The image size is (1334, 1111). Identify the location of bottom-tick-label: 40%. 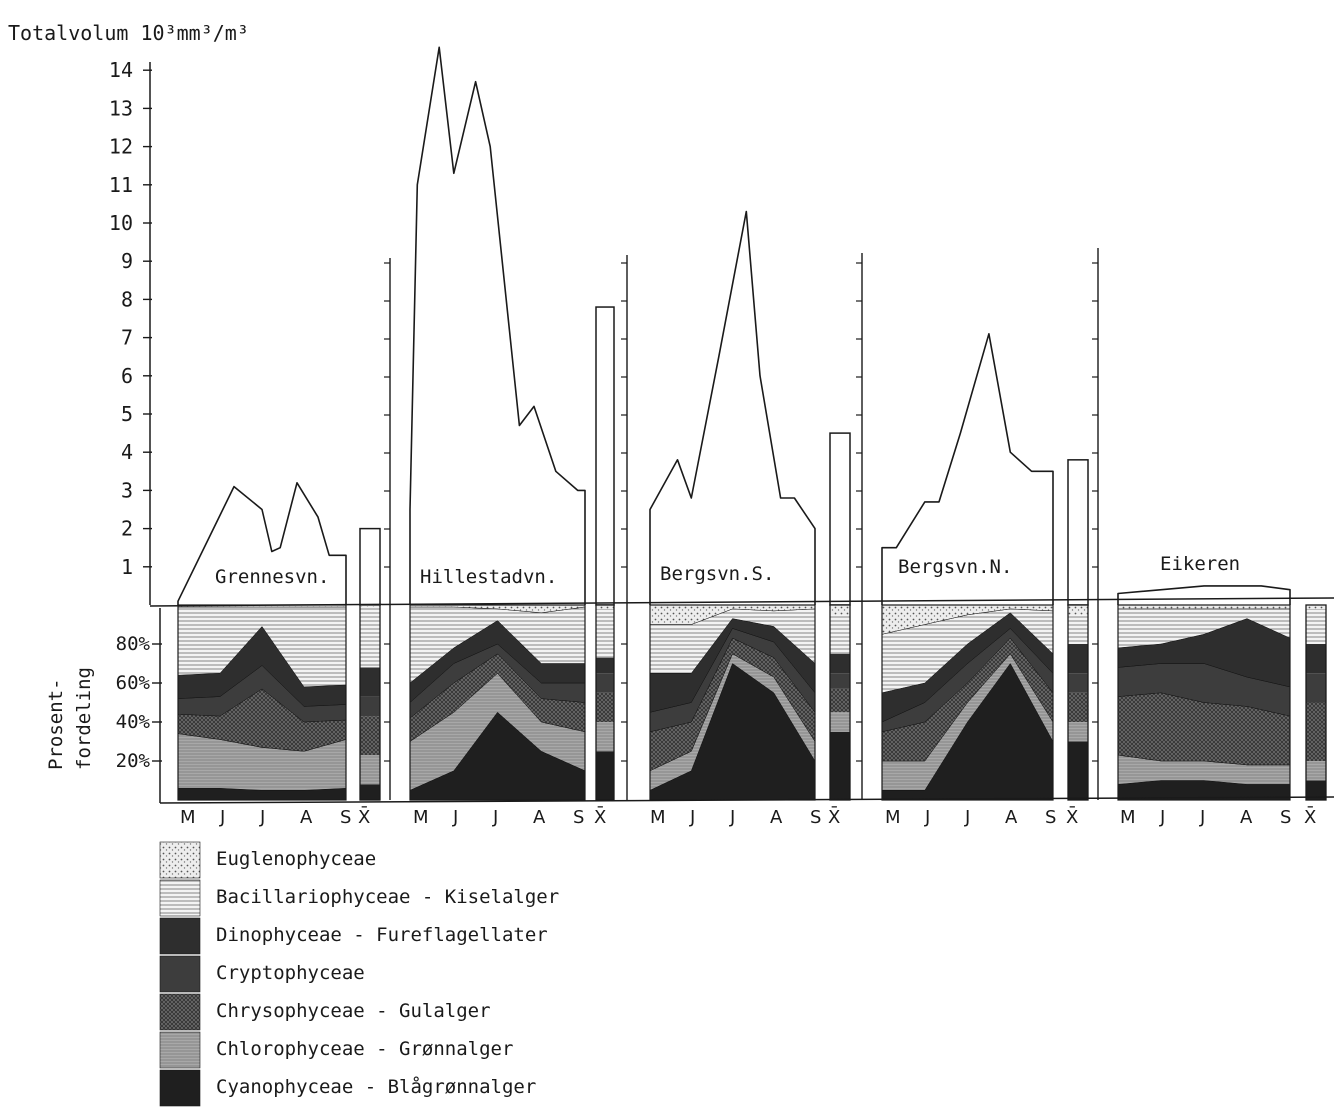
(133, 722).